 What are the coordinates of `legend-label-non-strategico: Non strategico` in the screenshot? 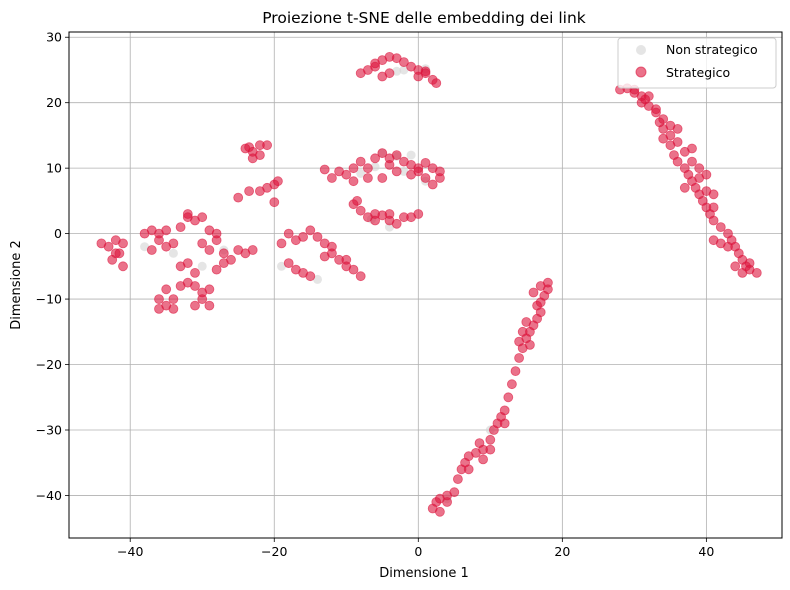 It's located at (712, 49).